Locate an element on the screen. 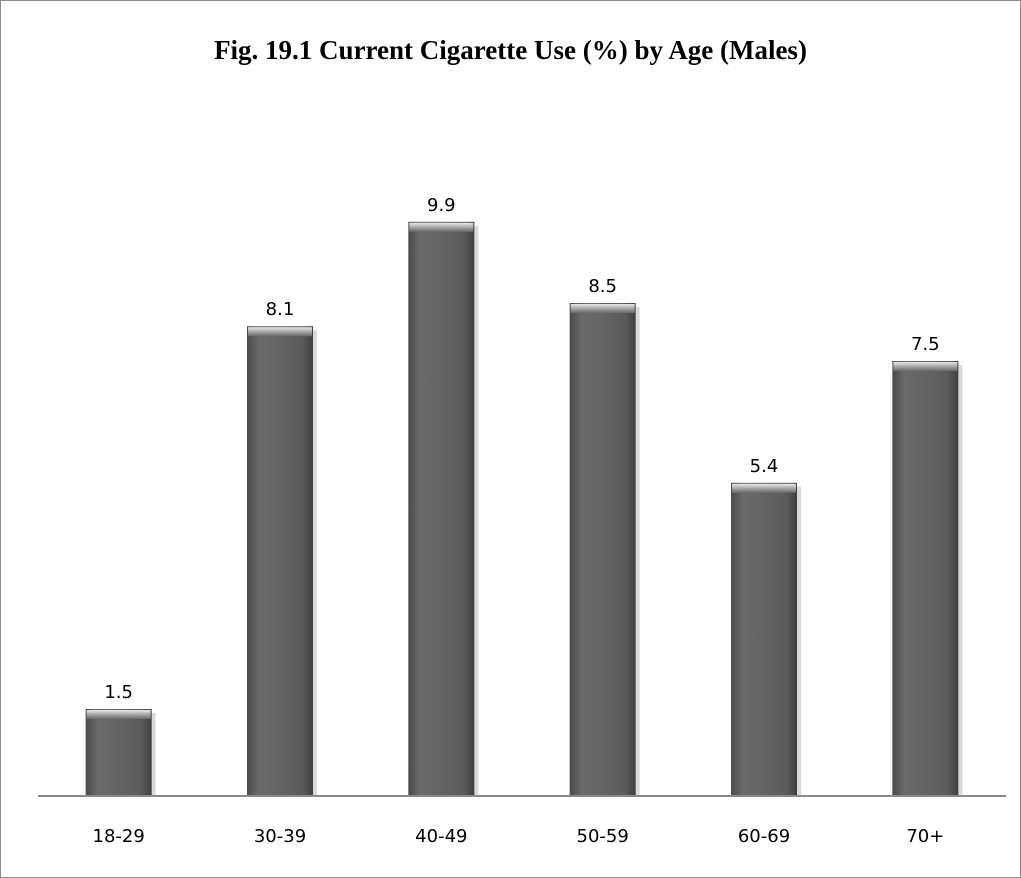  data-label: 7.5 is located at coordinates (925, 344).